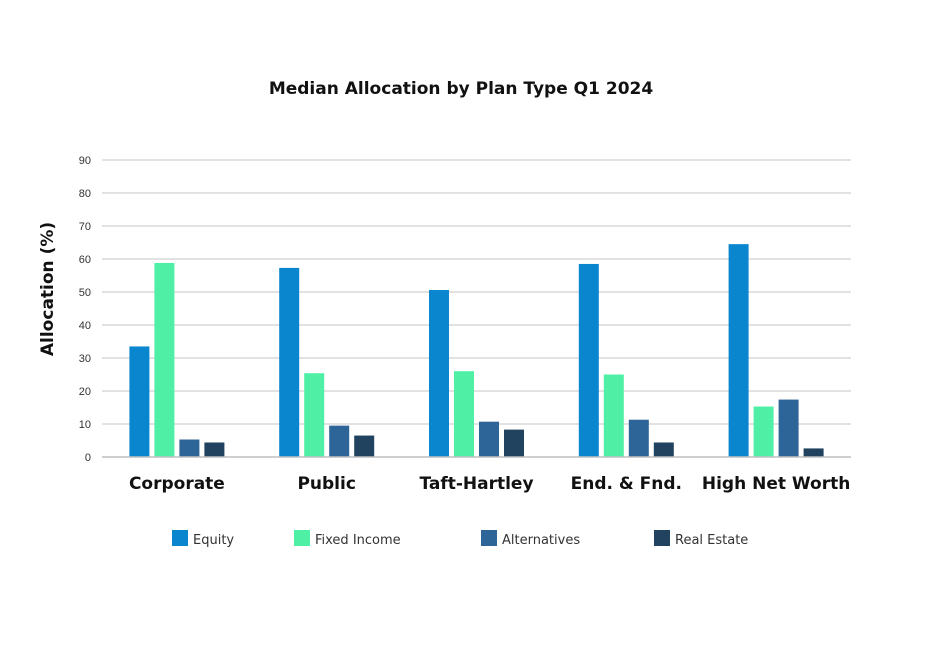 This screenshot has height=650, width=925. Describe the element at coordinates (85, 161) in the screenshot. I see `y-tick-label: 90` at that location.